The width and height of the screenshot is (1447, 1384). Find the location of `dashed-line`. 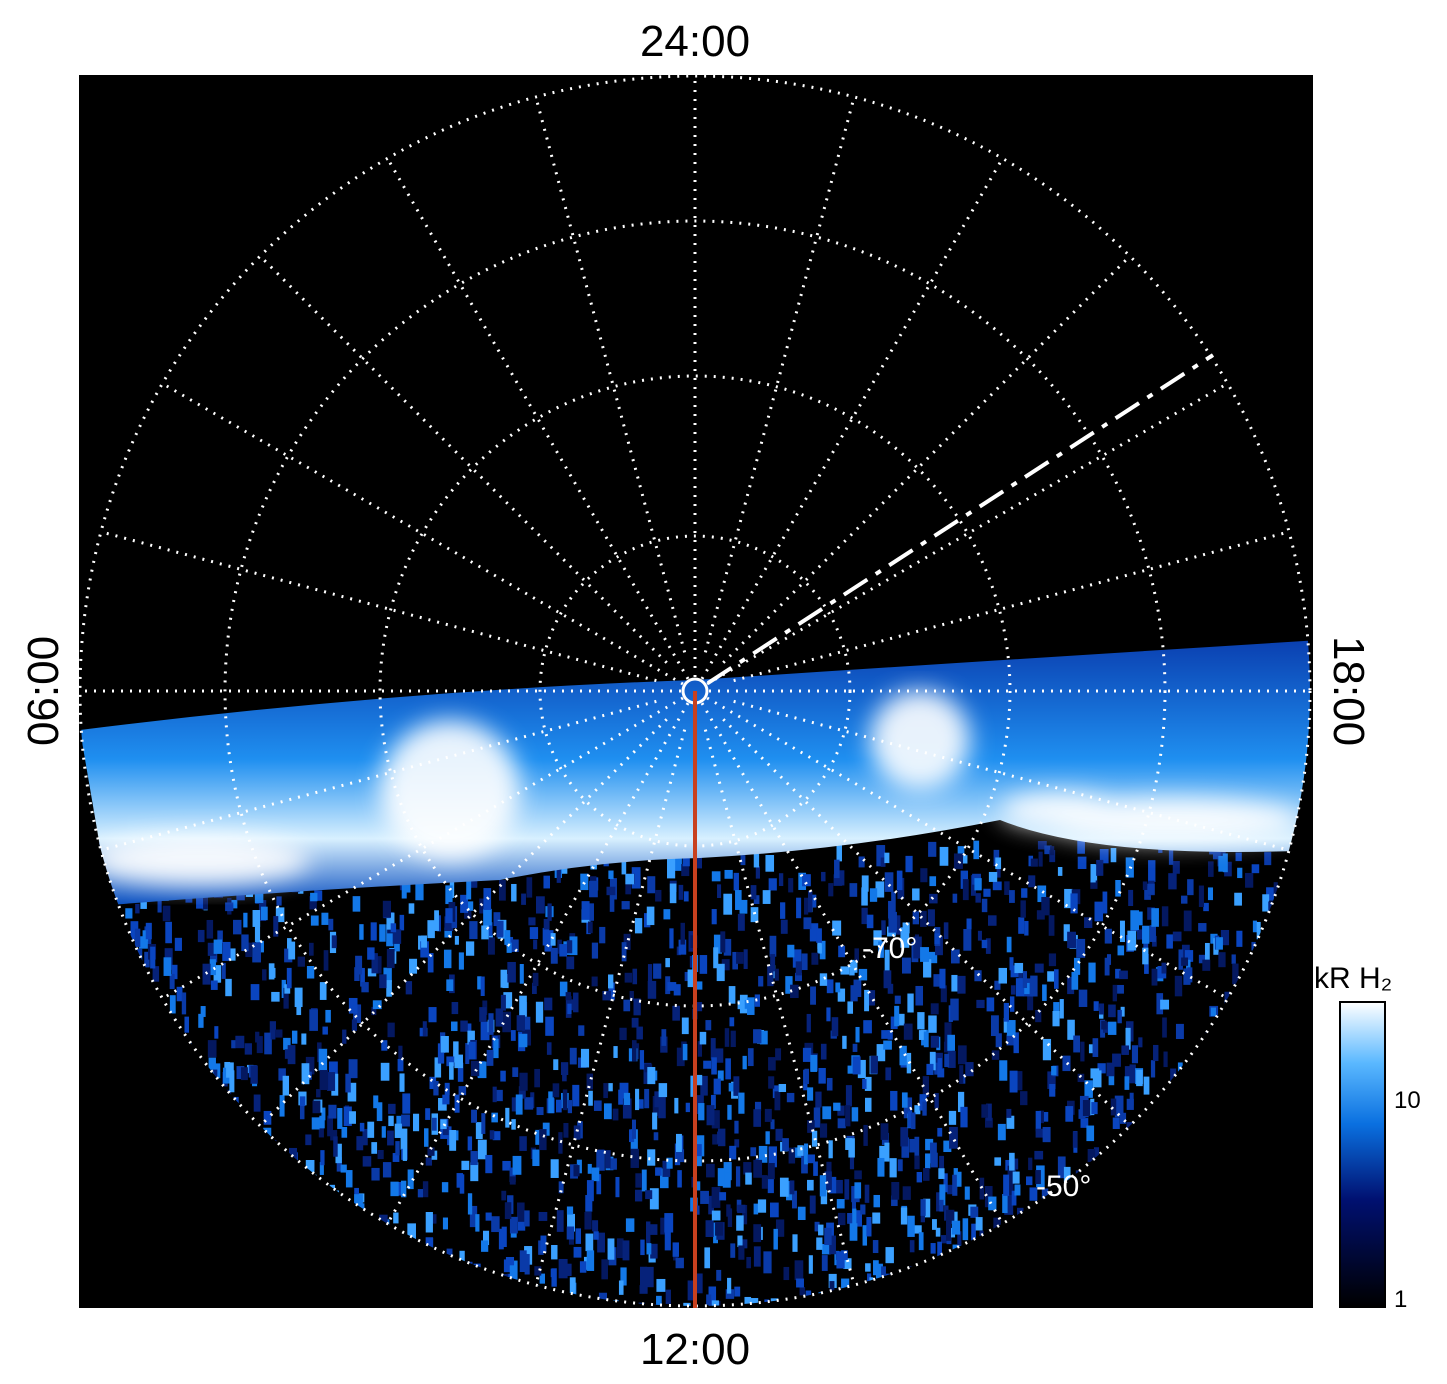

dashed-line is located at coordinates (960, 519).